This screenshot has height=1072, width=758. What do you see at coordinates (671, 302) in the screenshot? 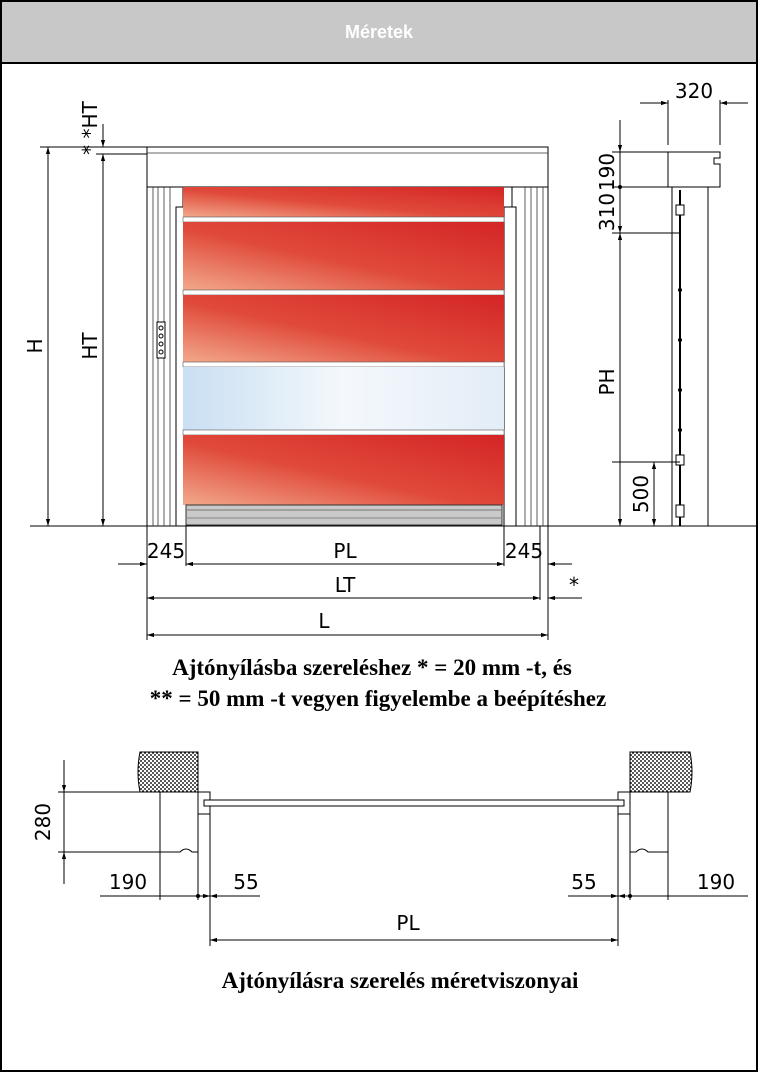
I see `side-view: 320 190 310 PH 500` at bounding box center [671, 302].